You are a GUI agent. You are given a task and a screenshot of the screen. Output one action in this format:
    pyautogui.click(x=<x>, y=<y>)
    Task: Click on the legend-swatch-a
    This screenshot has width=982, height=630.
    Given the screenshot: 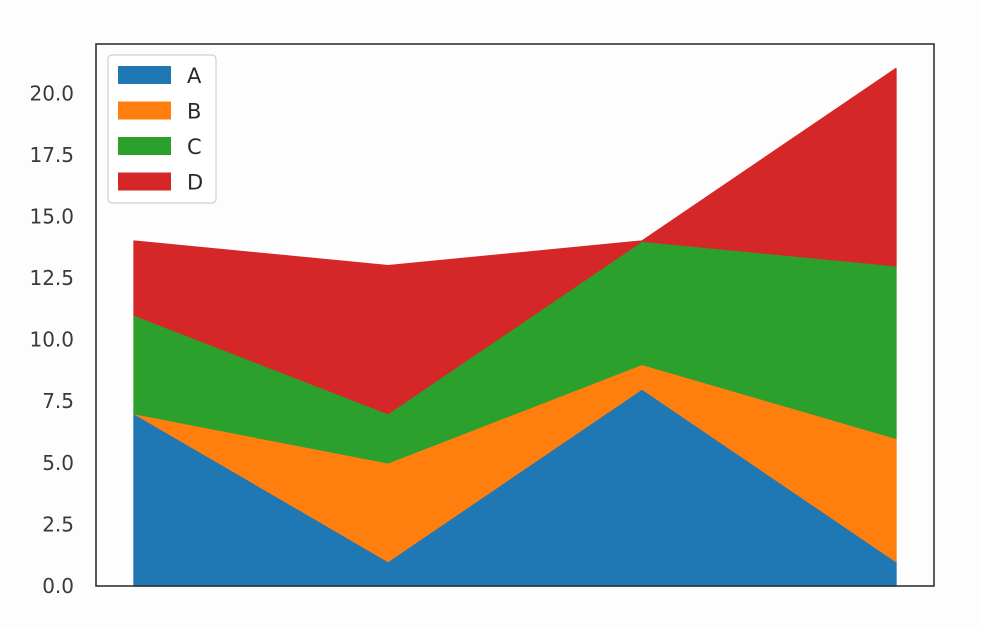 What is the action you would take?
    pyautogui.click(x=144, y=75)
    